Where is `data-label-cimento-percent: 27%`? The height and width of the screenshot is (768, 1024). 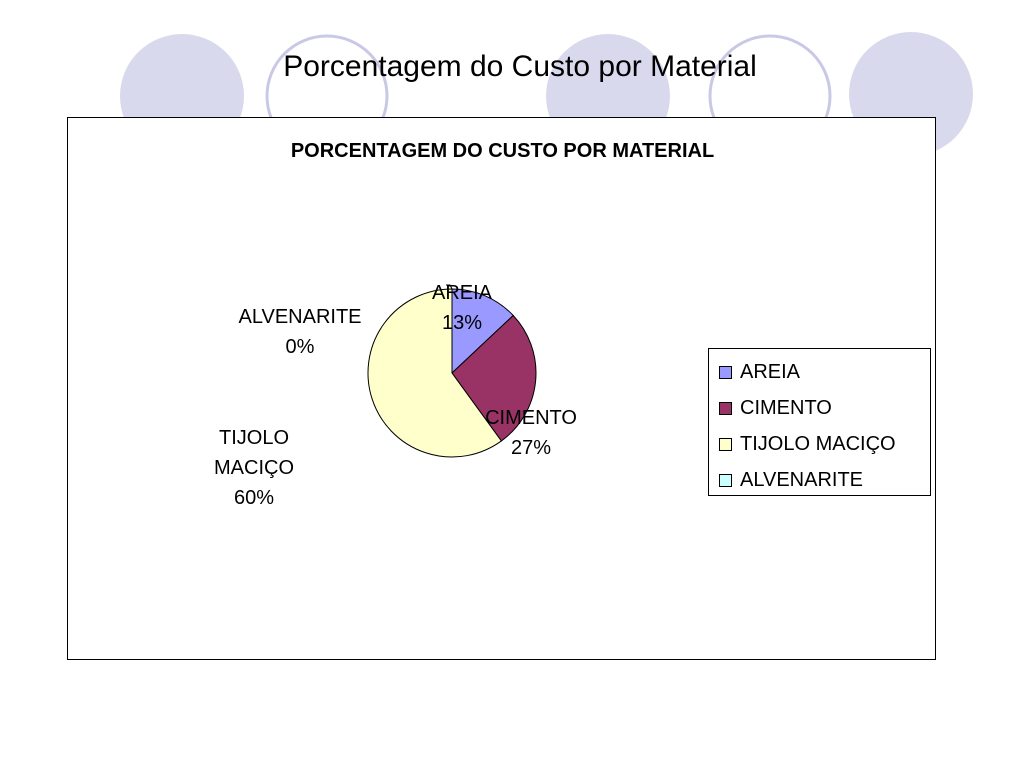 data-label-cimento-percent: 27% is located at coordinates (531, 448).